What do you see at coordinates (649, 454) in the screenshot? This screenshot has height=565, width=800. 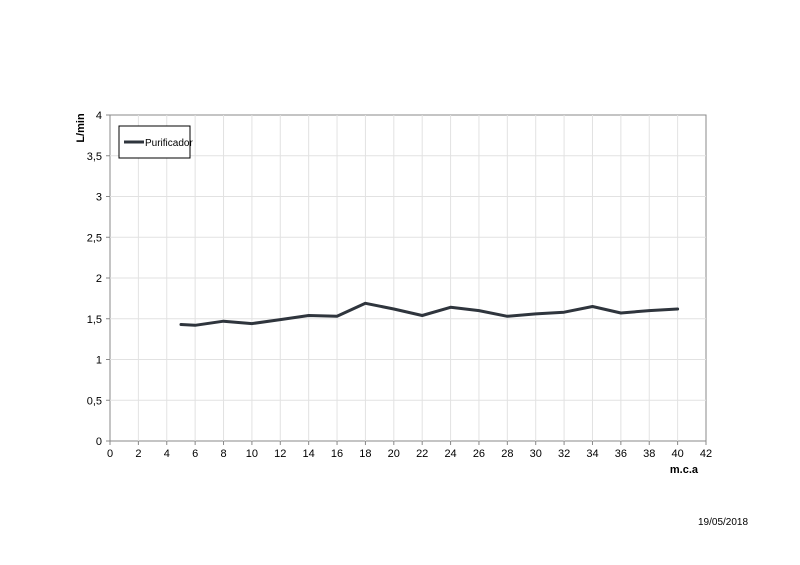 I see `x-tick-label: 38` at bounding box center [649, 454].